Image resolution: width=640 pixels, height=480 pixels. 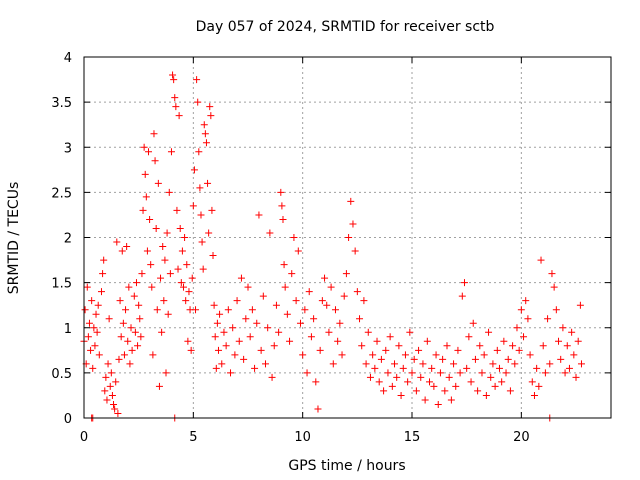 What do you see at coordinates (346, 466) in the screenshot?
I see `x-axis-label: GPS time / hours` at bounding box center [346, 466].